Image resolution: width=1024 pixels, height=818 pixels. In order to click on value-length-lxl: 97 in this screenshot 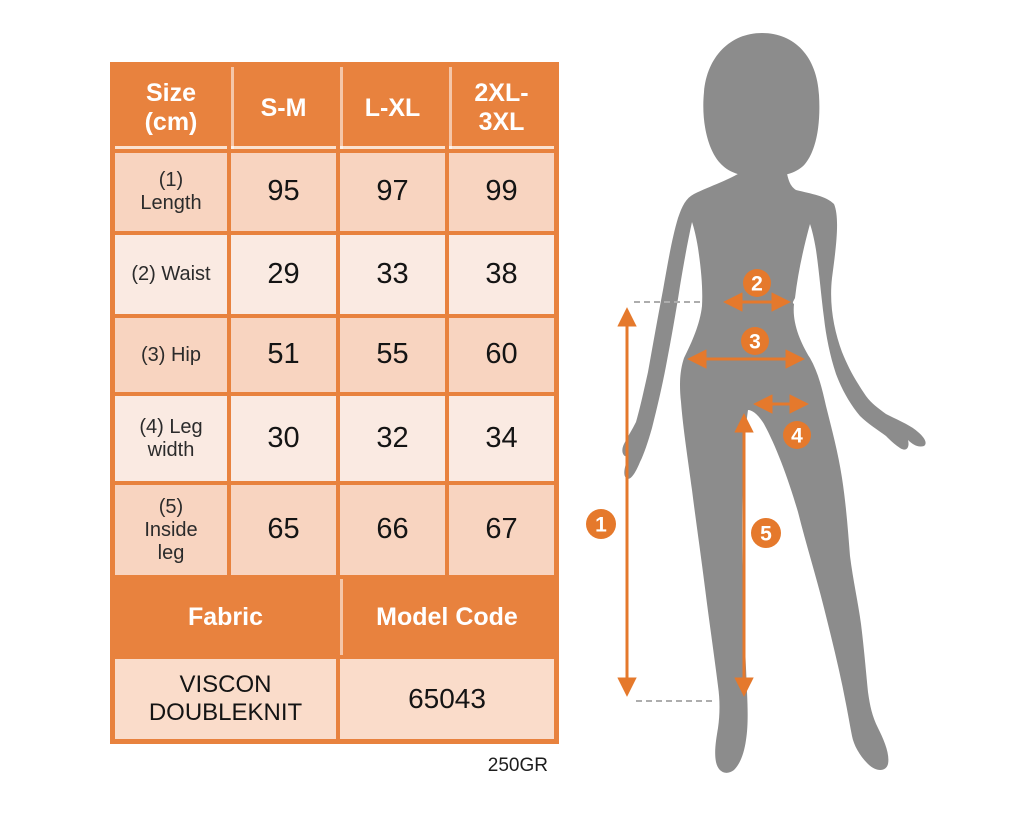, I will do `click(392, 192)`.